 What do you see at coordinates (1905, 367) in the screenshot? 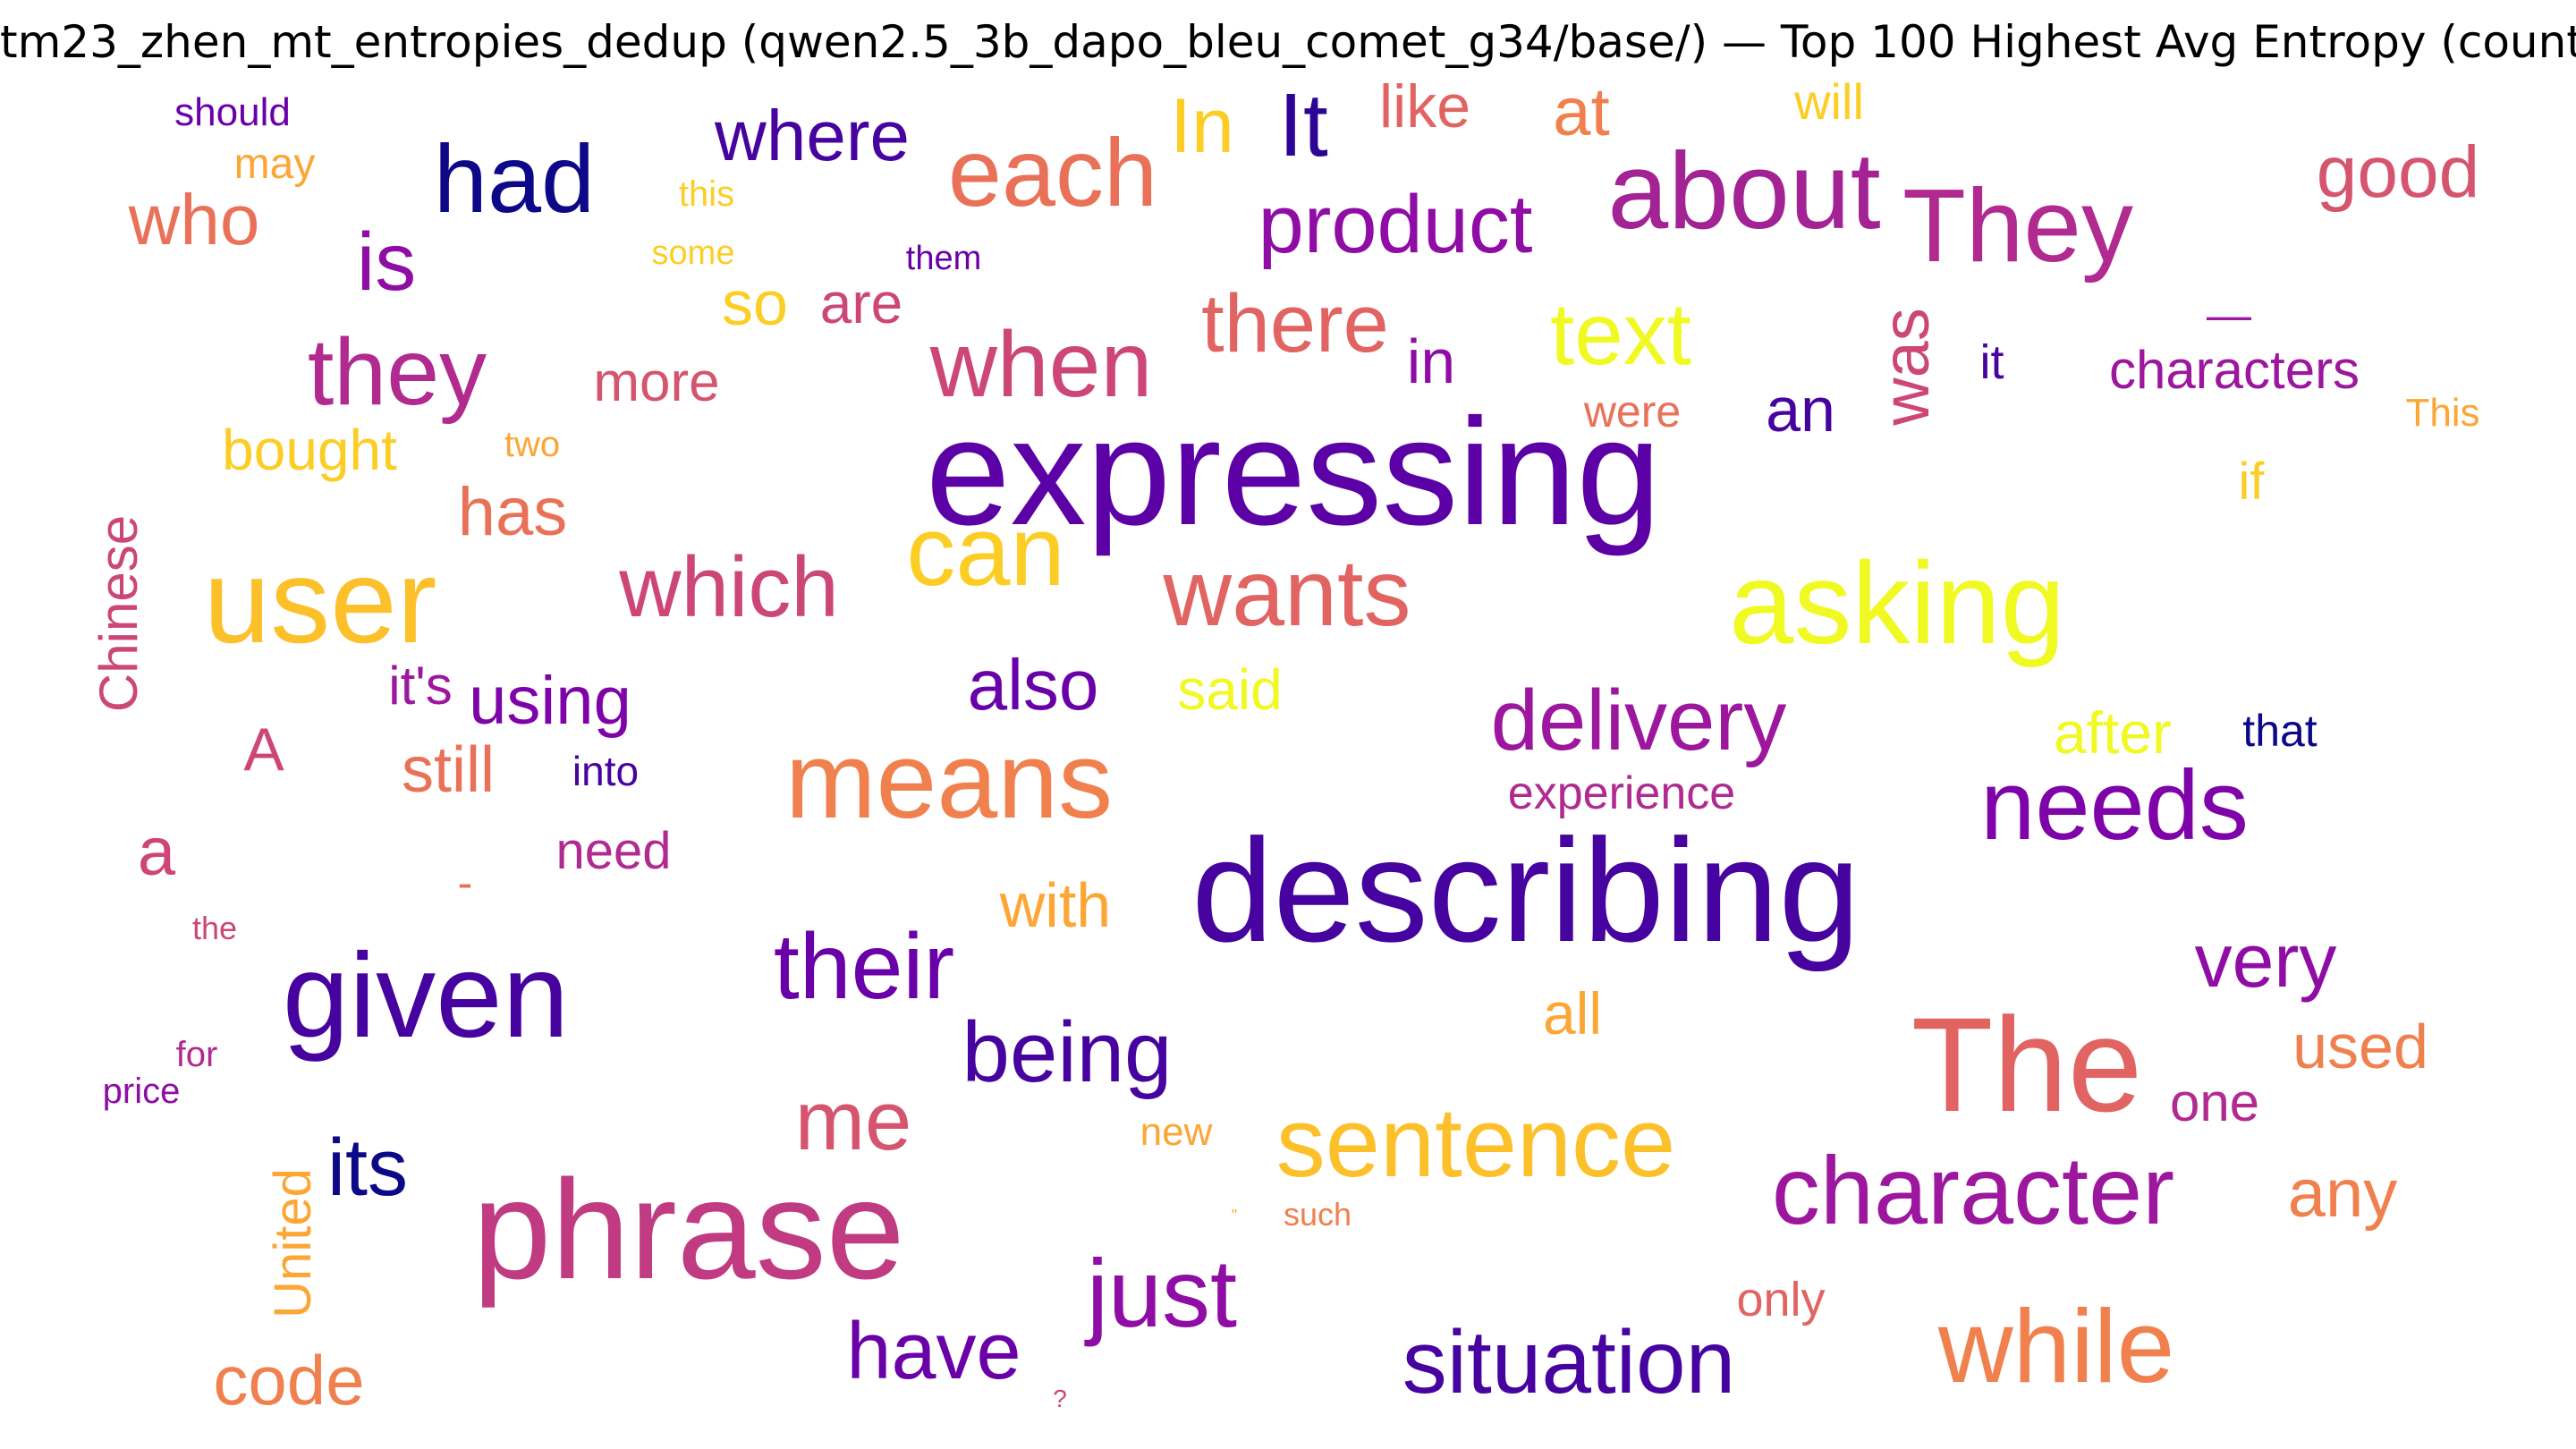
I see `word-was: was` at bounding box center [1905, 367].